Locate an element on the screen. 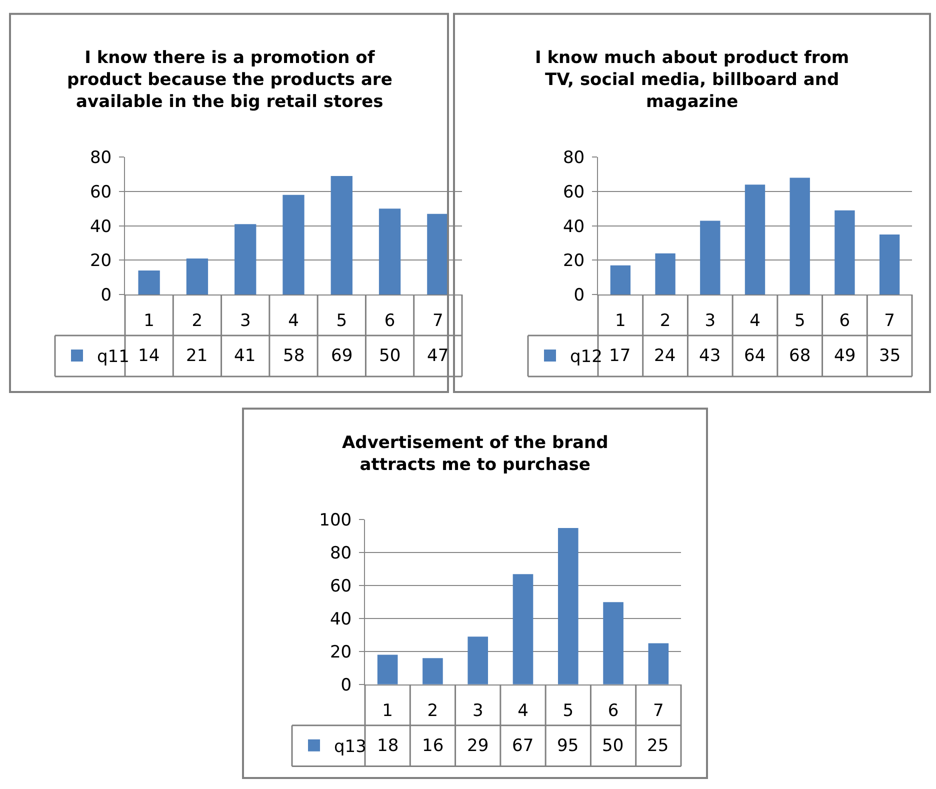 The width and height of the screenshot is (936, 789). data-label: 64 is located at coordinates (755, 356).